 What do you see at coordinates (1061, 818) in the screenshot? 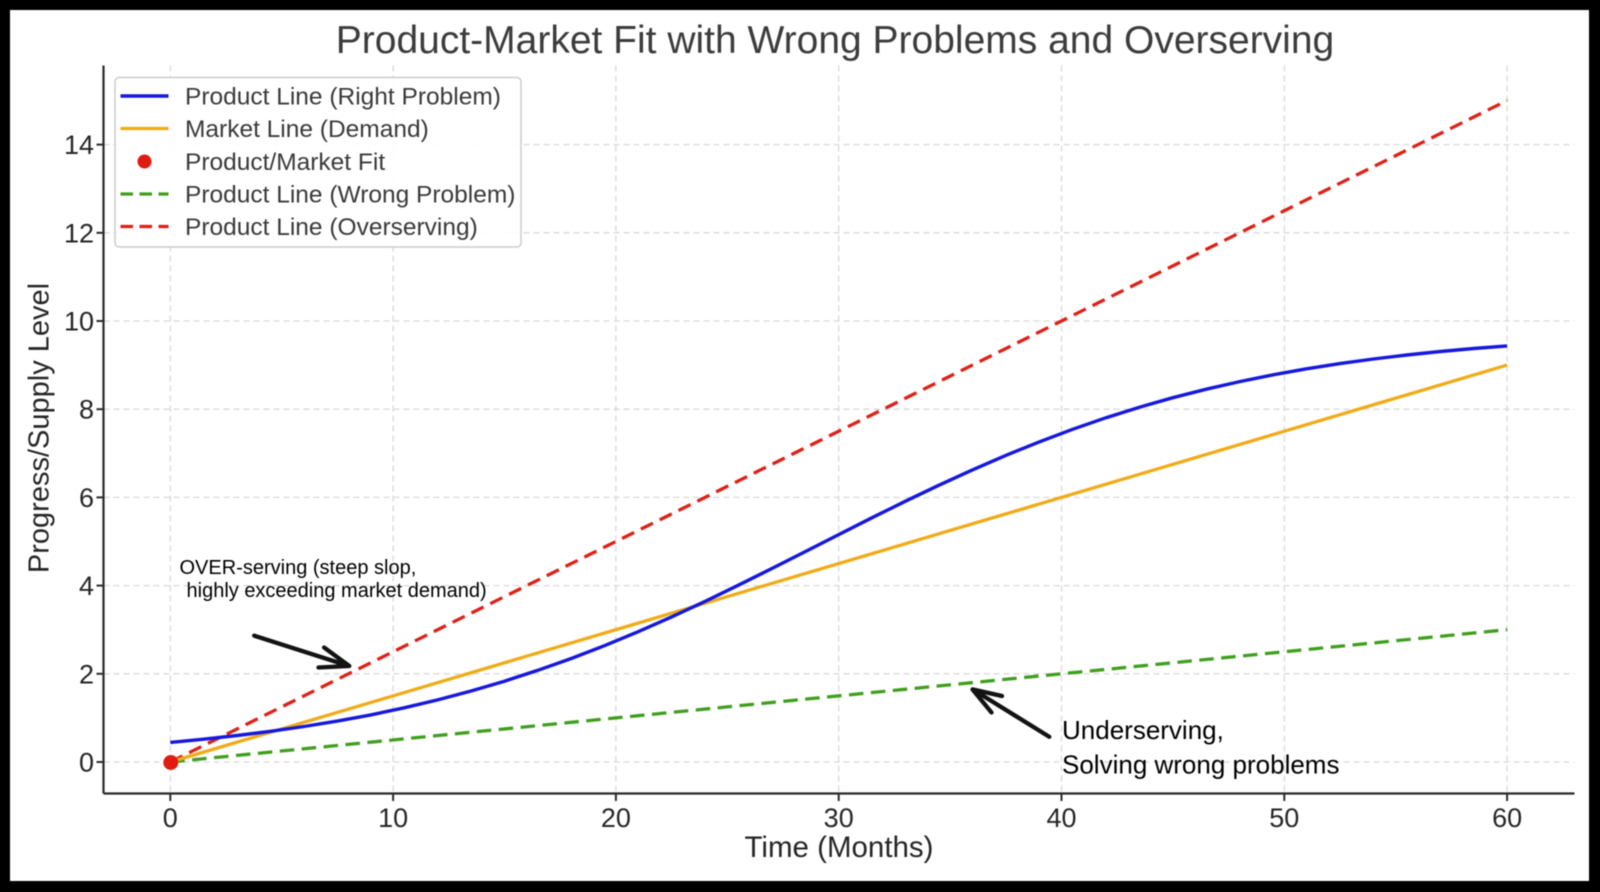
I see `svg-text: 40` at bounding box center [1061, 818].